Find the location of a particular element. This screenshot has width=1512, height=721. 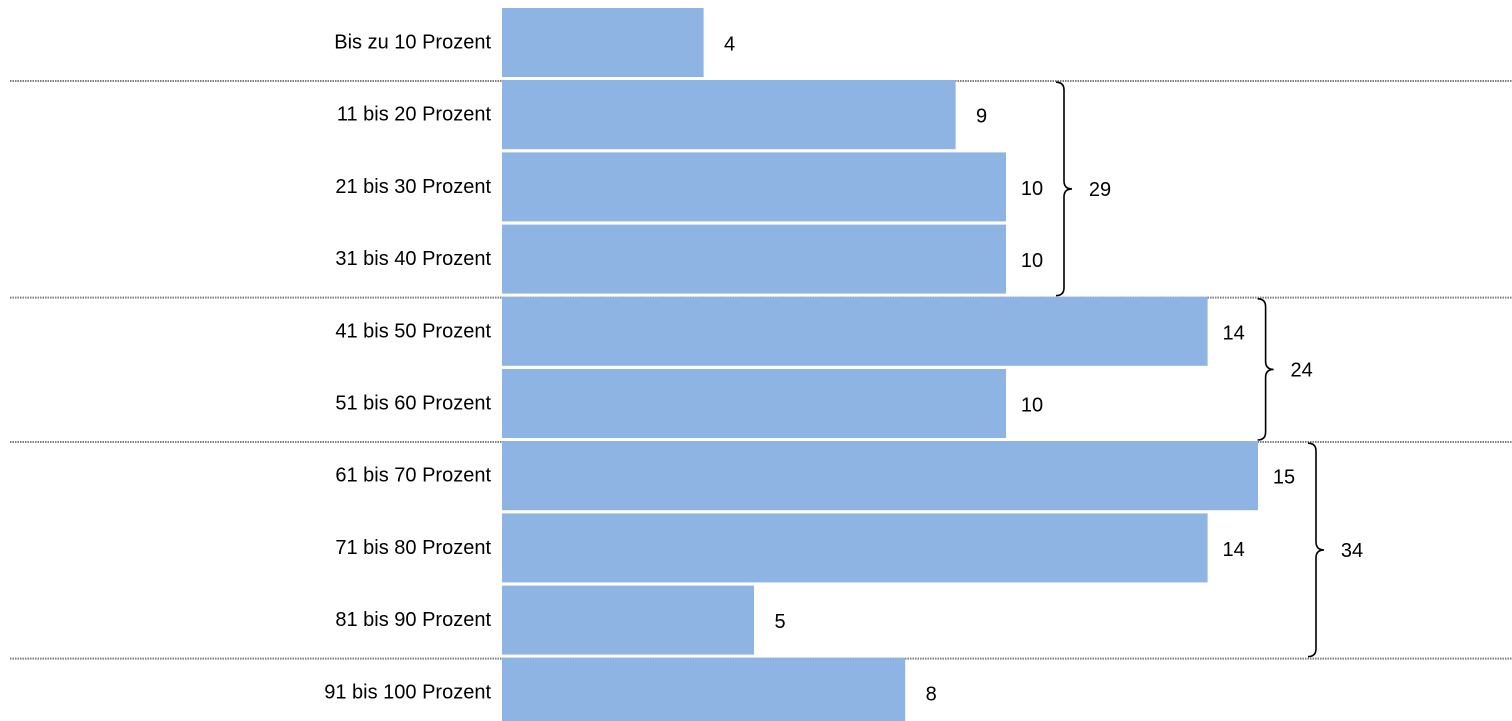

category-label: 31 bis 40 Prozent is located at coordinates (413, 259).